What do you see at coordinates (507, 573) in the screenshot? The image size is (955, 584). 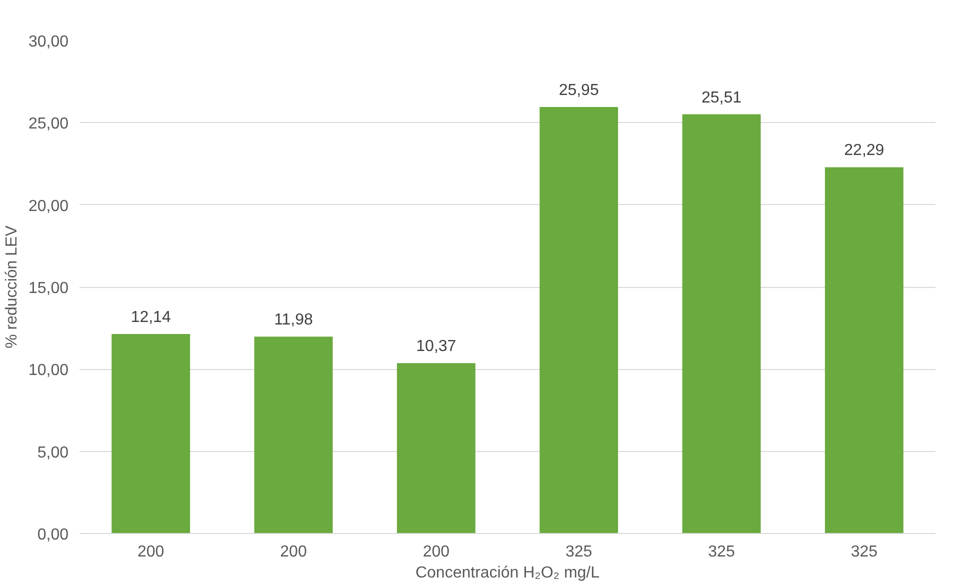 I see `x-axis-title: Concentración H₂O₂ mg/L` at bounding box center [507, 573].